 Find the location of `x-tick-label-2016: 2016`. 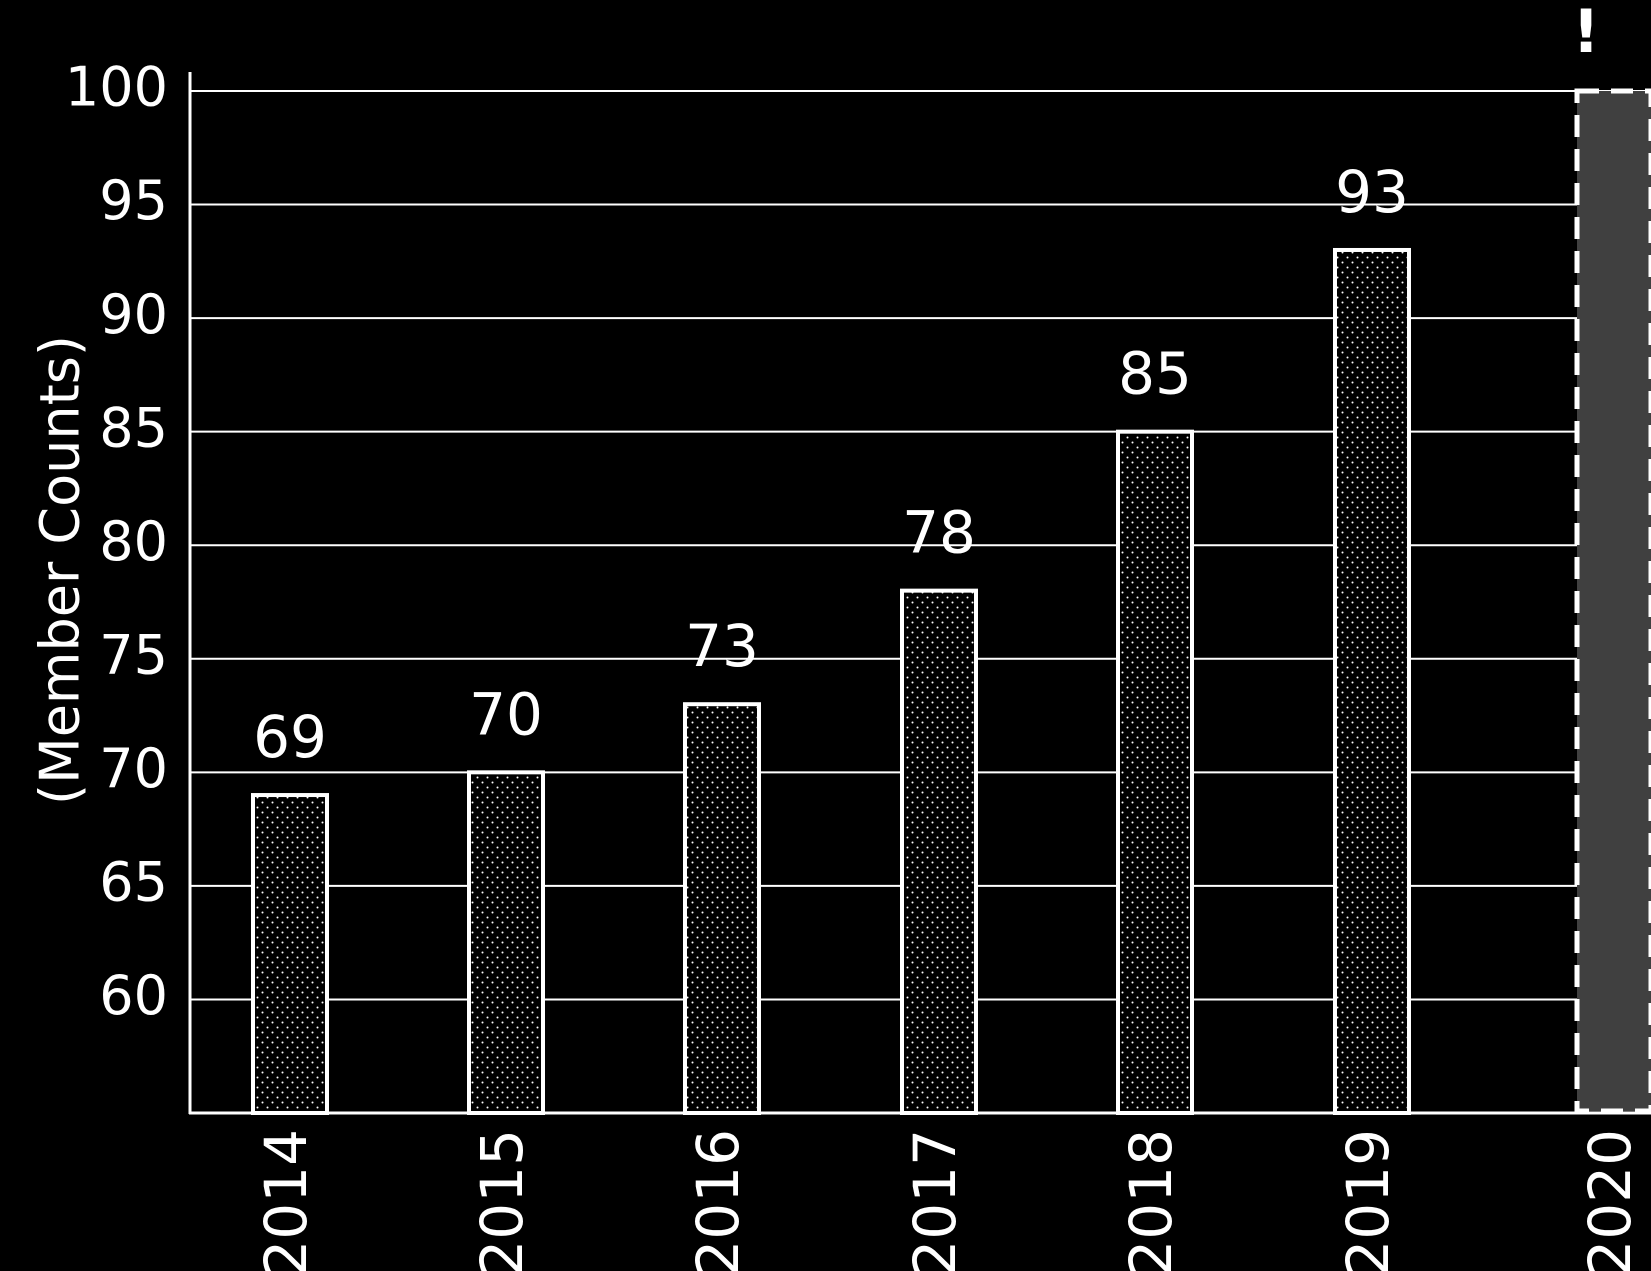

x-tick-label-2016: 2016 is located at coordinates (718, 1200).